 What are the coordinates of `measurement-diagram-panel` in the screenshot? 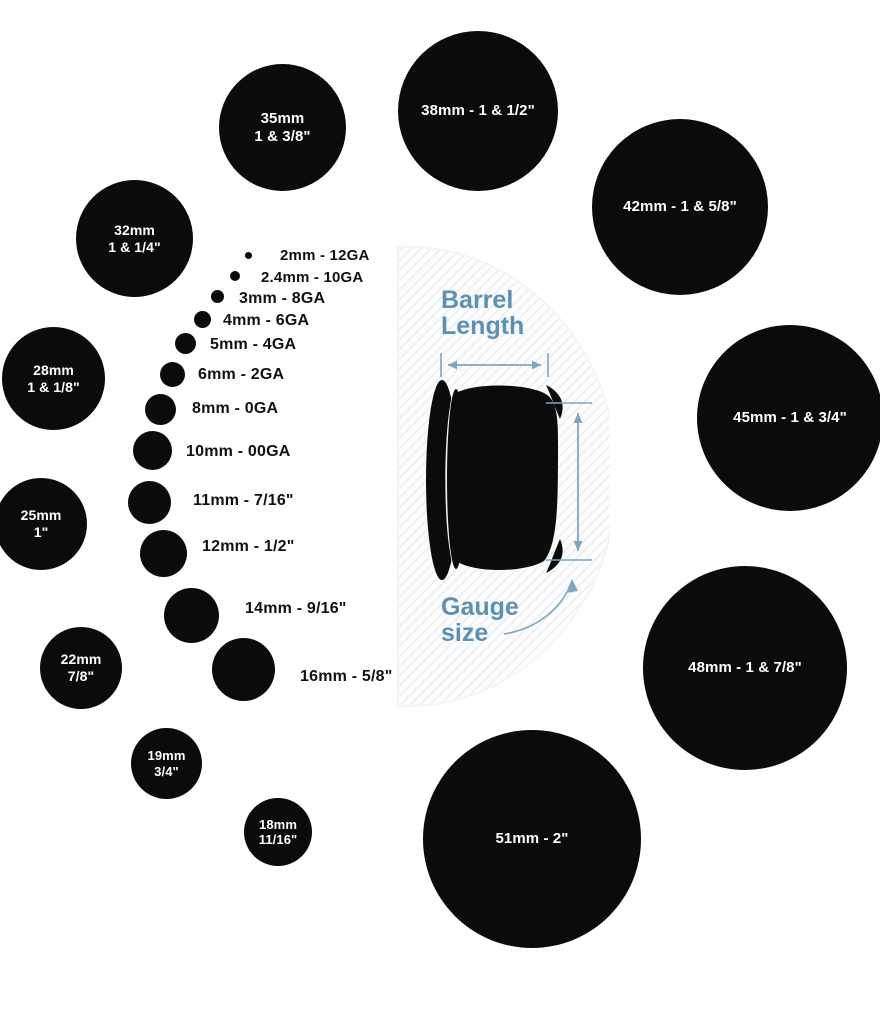 It's located at (503, 476).